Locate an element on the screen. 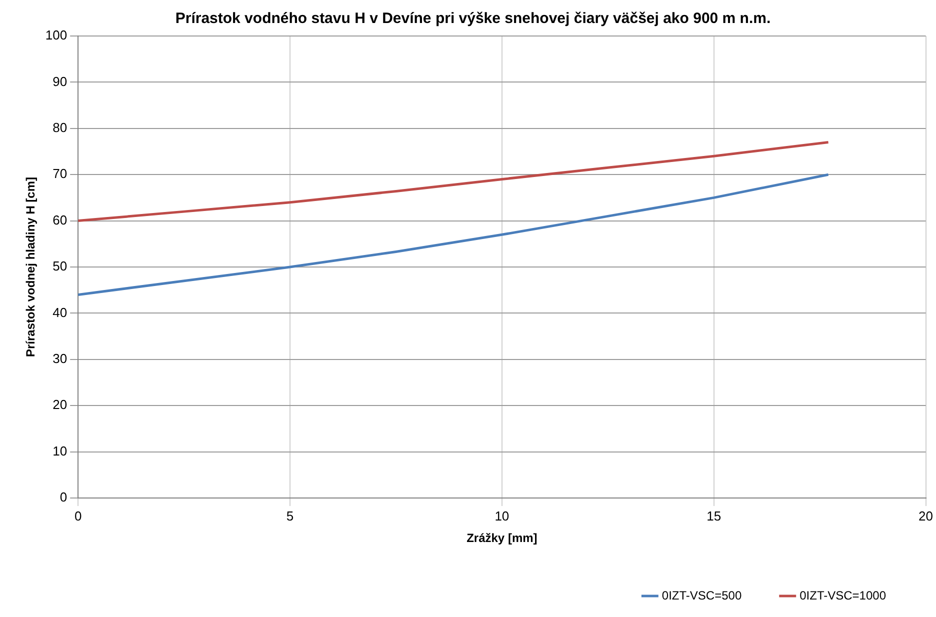 Image resolution: width=936 pixels, height=617 pixels. x-tick-label: 5 is located at coordinates (290, 516).